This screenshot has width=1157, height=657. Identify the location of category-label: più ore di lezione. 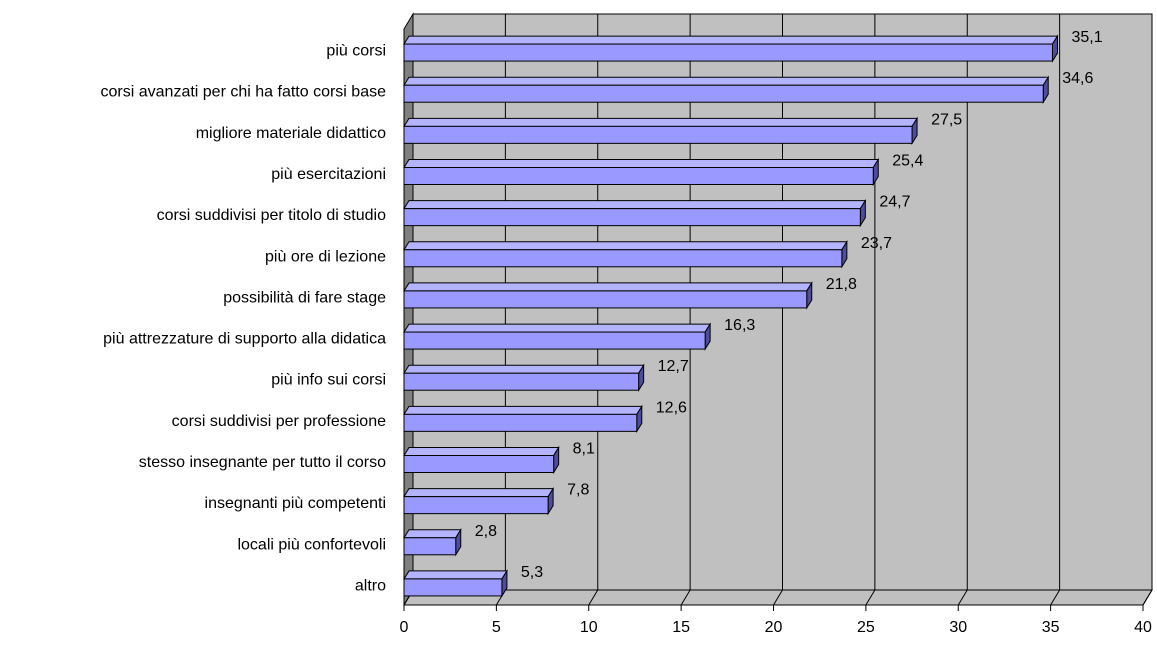
(325, 256).